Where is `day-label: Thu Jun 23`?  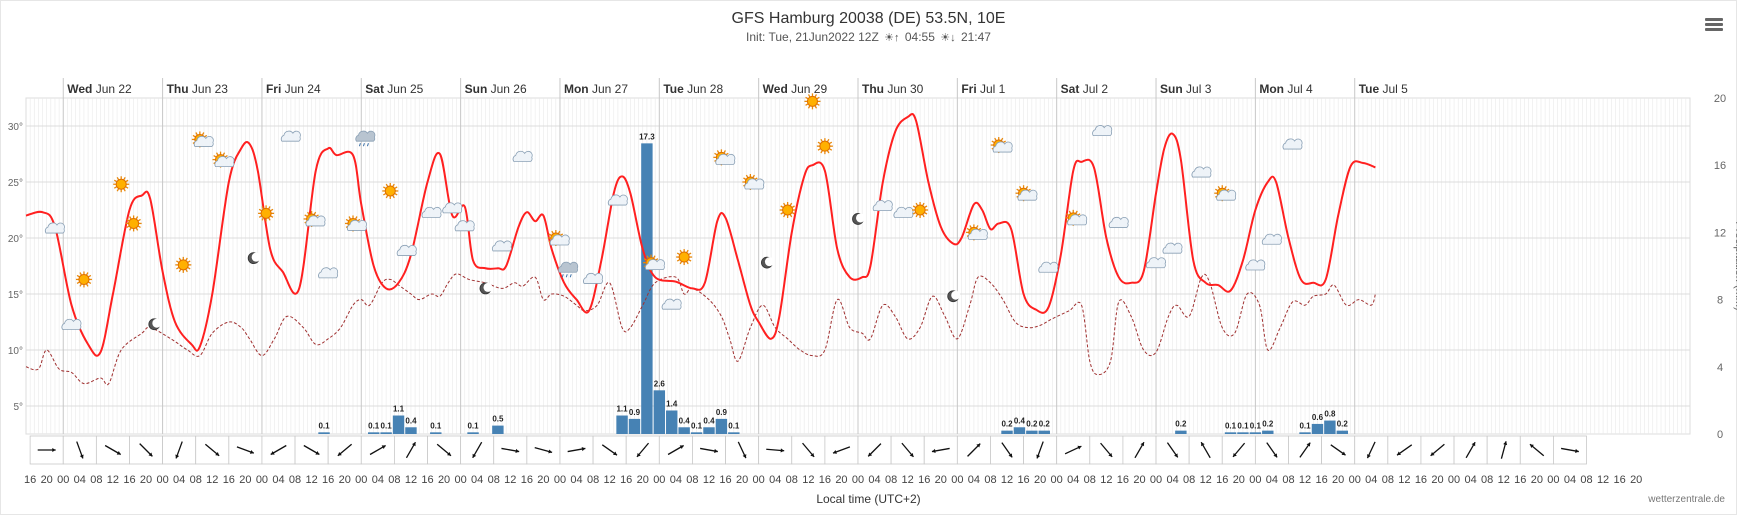 day-label: Thu Jun 23 is located at coordinates (198, 89).